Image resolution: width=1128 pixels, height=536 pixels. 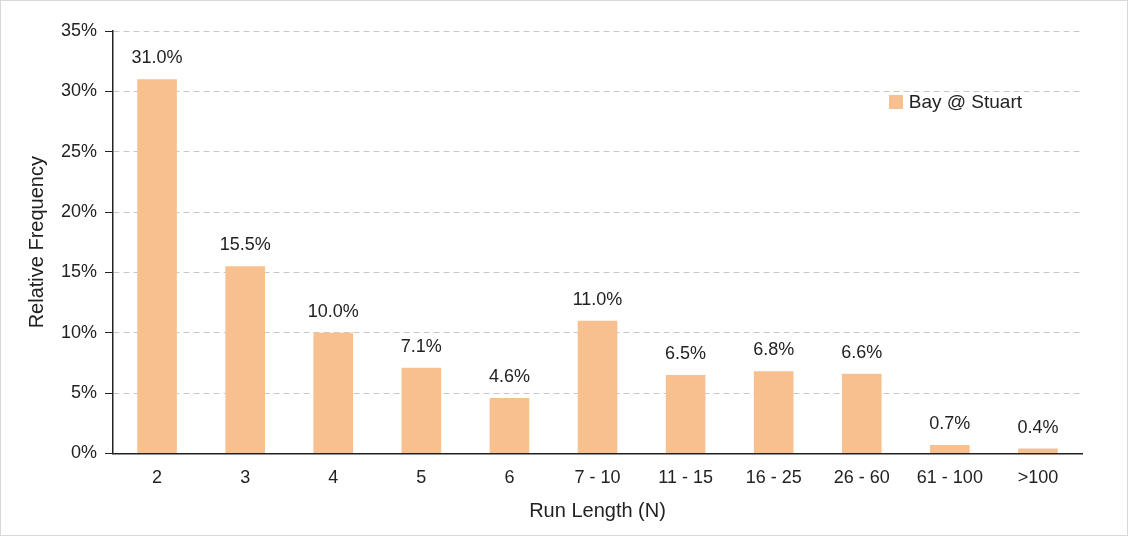 I want to click on y-tick-label: 15%, so click(x=79, y=271).